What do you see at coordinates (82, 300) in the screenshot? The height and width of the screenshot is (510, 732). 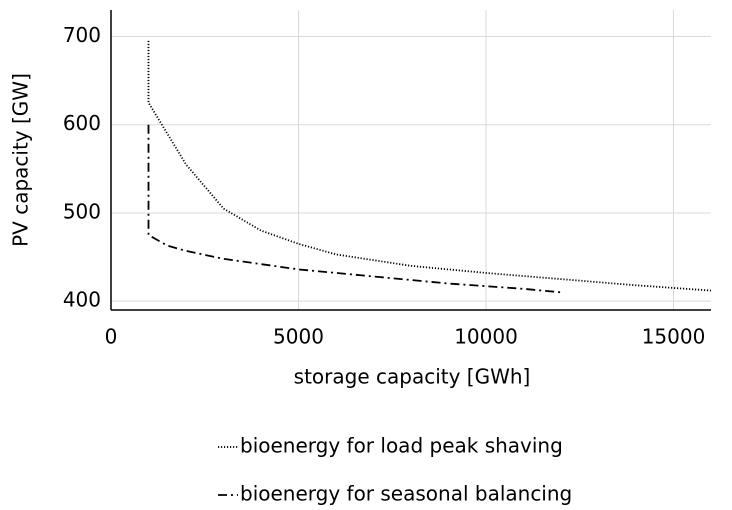 I see `y-tick-label: 400` at bounding box center [82, 300].